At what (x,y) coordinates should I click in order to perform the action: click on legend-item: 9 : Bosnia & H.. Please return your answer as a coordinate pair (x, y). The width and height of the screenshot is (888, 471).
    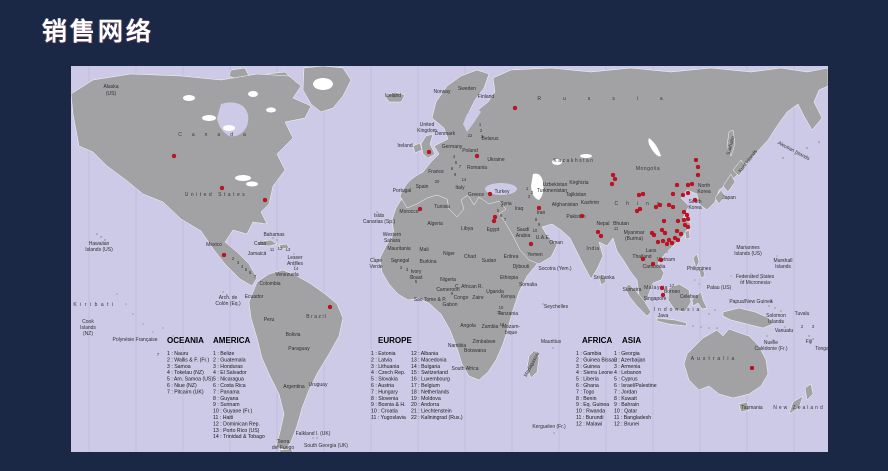
    Looking at the image, I should click on (388, 405).